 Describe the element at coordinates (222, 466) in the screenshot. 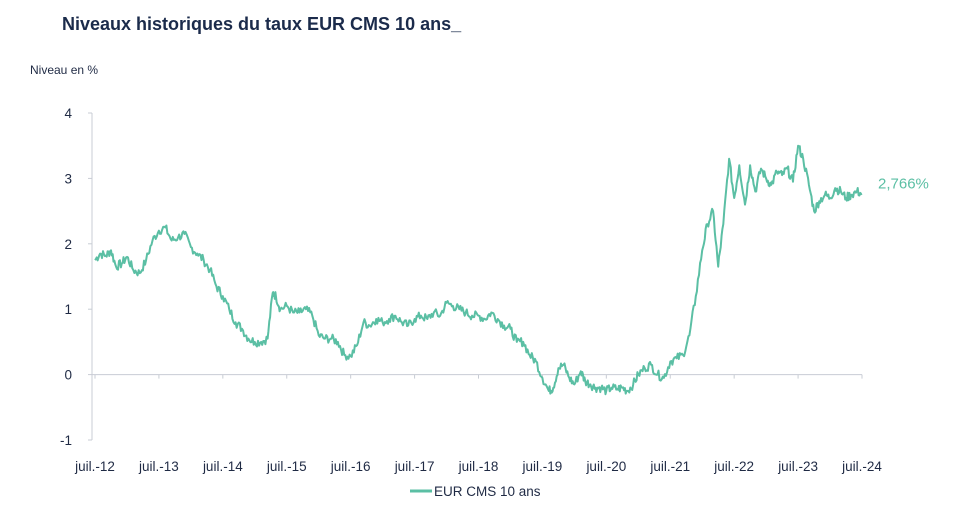

I see `x-tick-label: juil.-14` at that location.